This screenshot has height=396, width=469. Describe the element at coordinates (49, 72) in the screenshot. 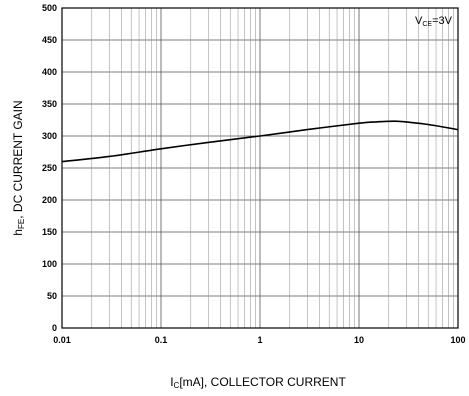

I see `y-tick-label: 400` at that location.